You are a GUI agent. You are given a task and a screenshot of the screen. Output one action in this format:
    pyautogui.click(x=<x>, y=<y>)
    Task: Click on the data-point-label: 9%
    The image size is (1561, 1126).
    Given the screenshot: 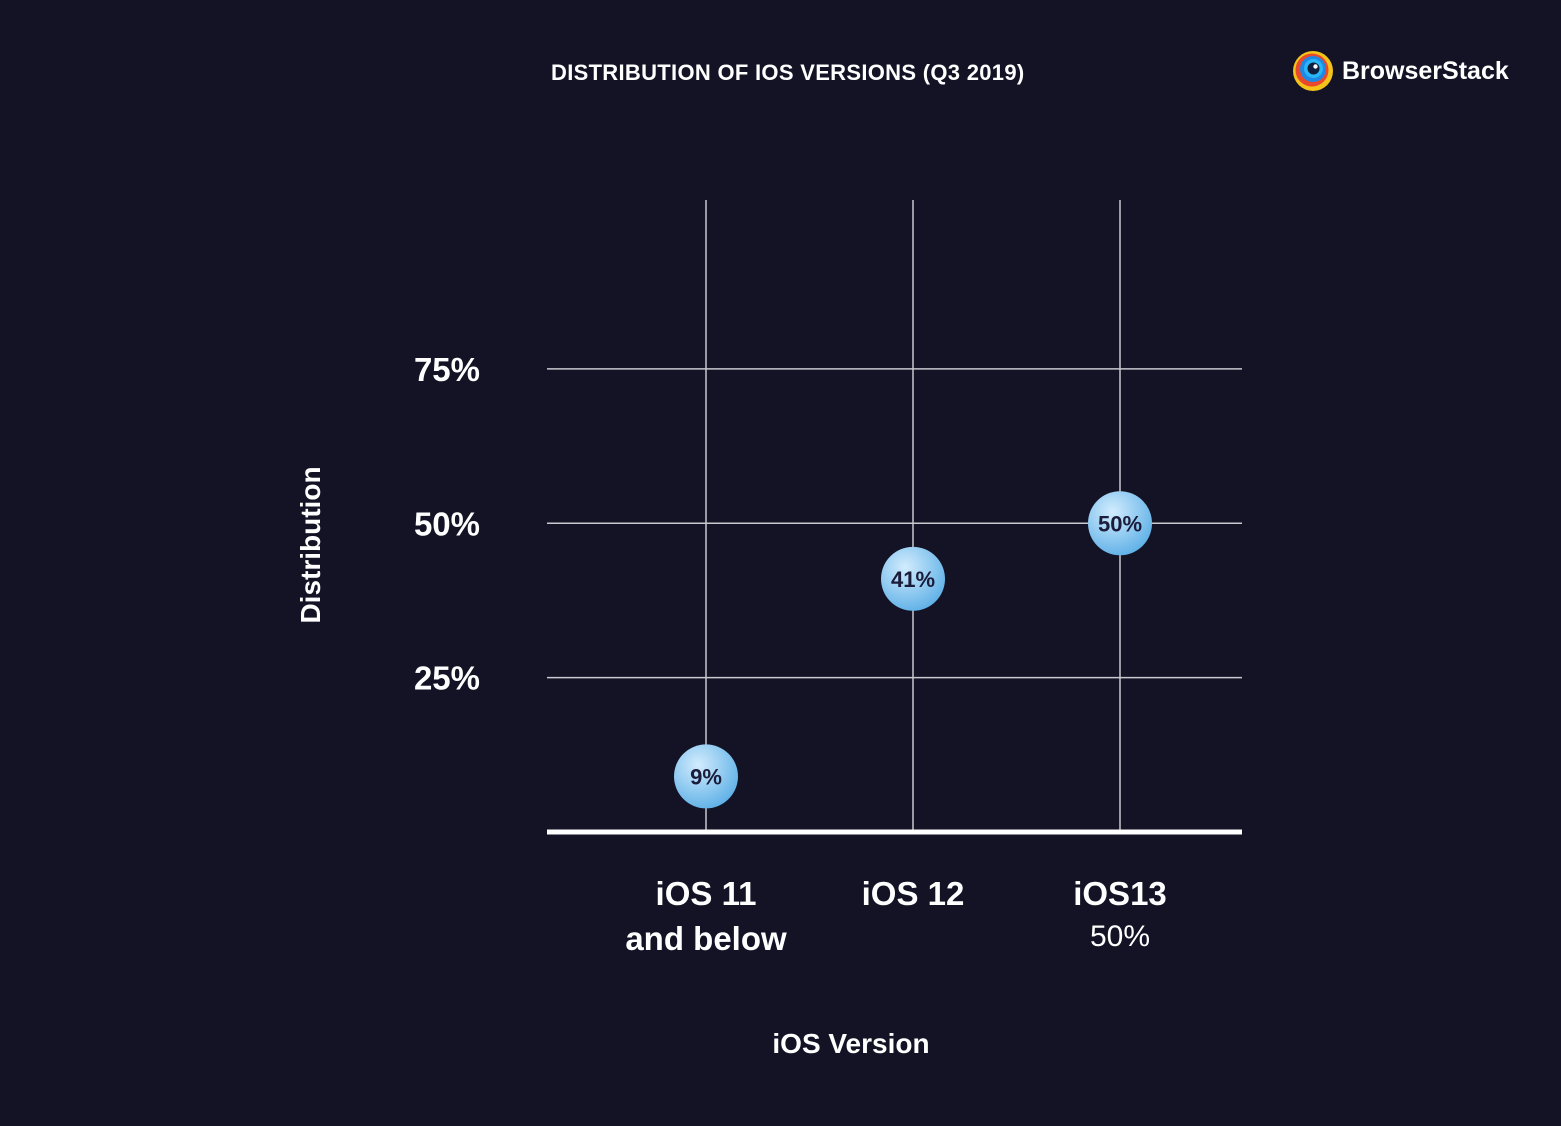 What is the action you would take?
    pyautogui.click(x=706, y=776)
    